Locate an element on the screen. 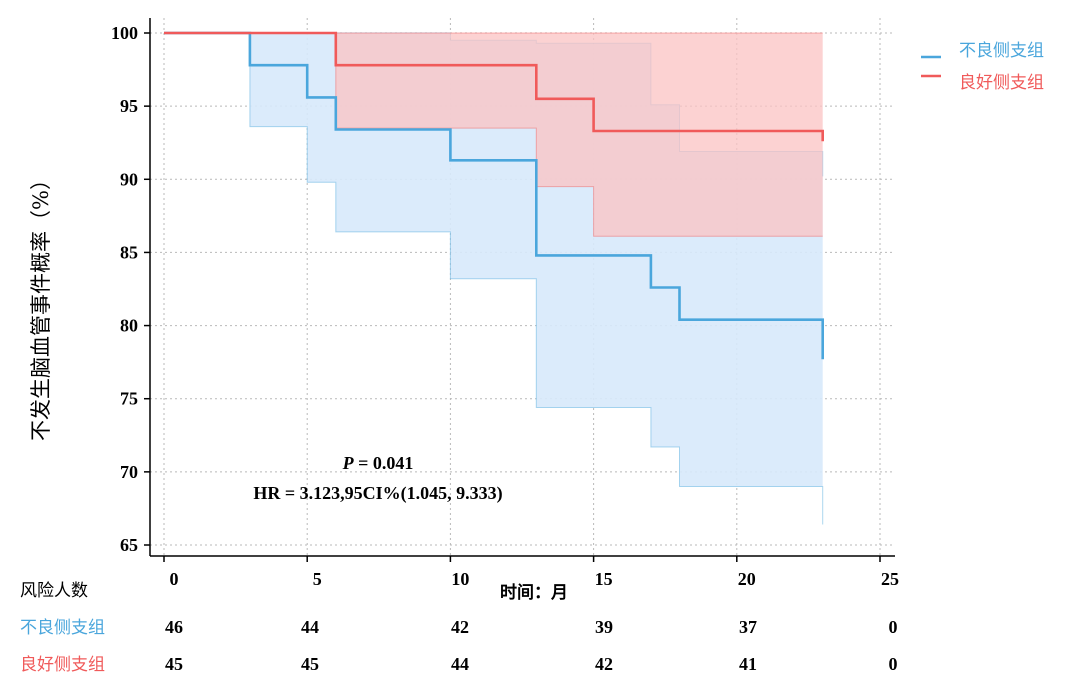 This screenshot has height=694, width=1080. y-tick-label: 85 is located at coordinates (129, 252).